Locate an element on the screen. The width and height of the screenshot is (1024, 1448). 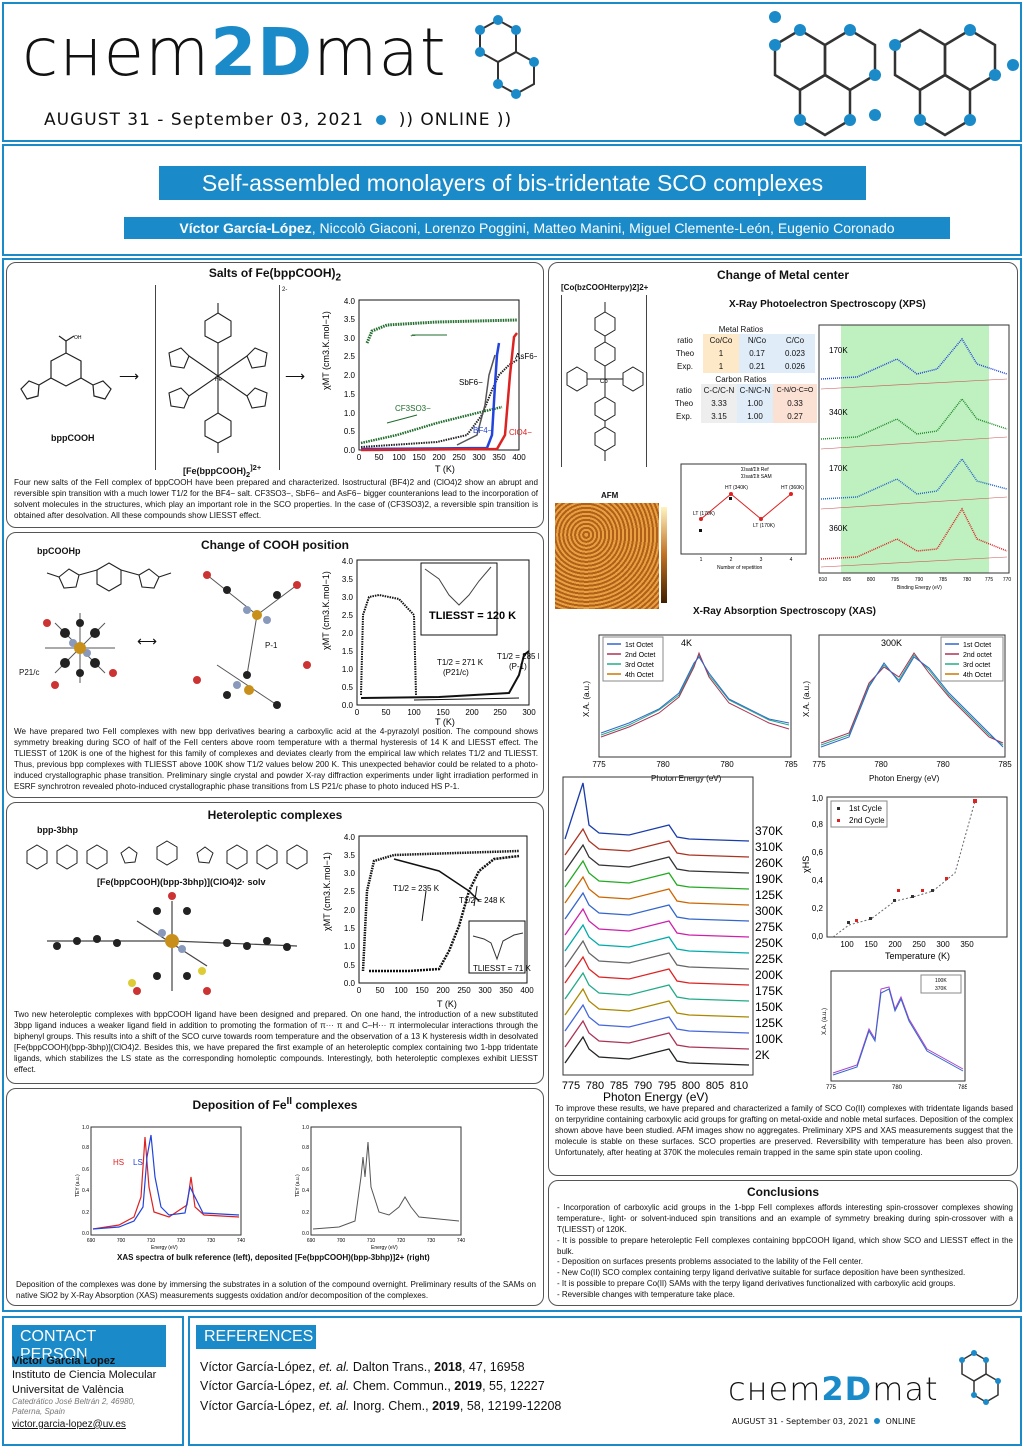
svg-text: 720 is located at coordinates (401, 1241).